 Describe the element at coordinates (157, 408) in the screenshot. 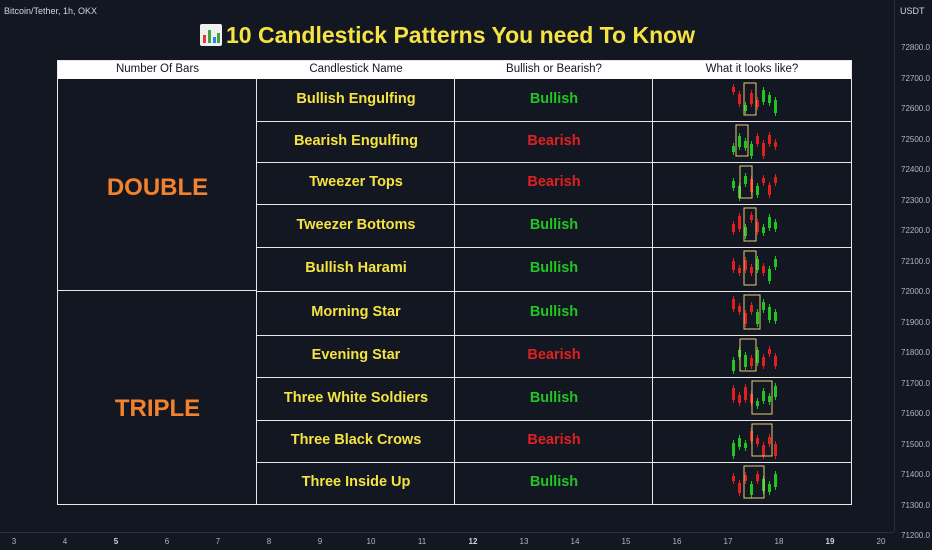

I see `group-label: TRIPLE` at that location.